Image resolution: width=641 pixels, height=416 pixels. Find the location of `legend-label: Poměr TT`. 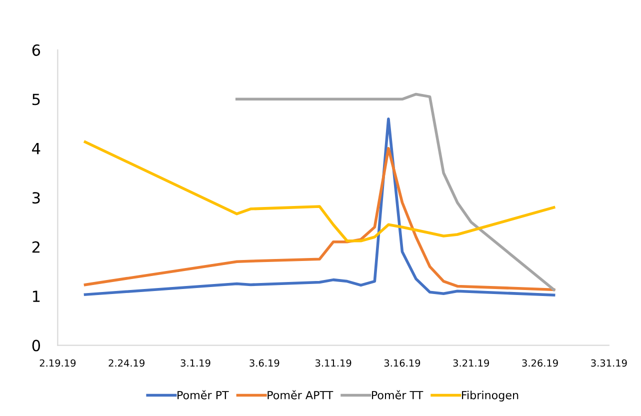

legend-label: Poměr TT is located at coordinates (398, 395).